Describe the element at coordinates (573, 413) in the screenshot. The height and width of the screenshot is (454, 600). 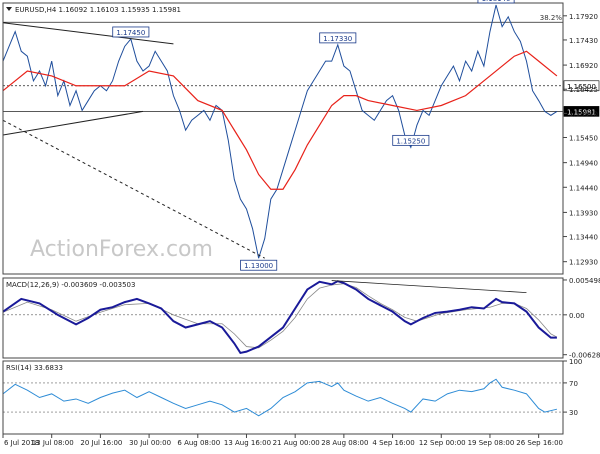
I see `rsi-y-tick-label: 30` at that location.